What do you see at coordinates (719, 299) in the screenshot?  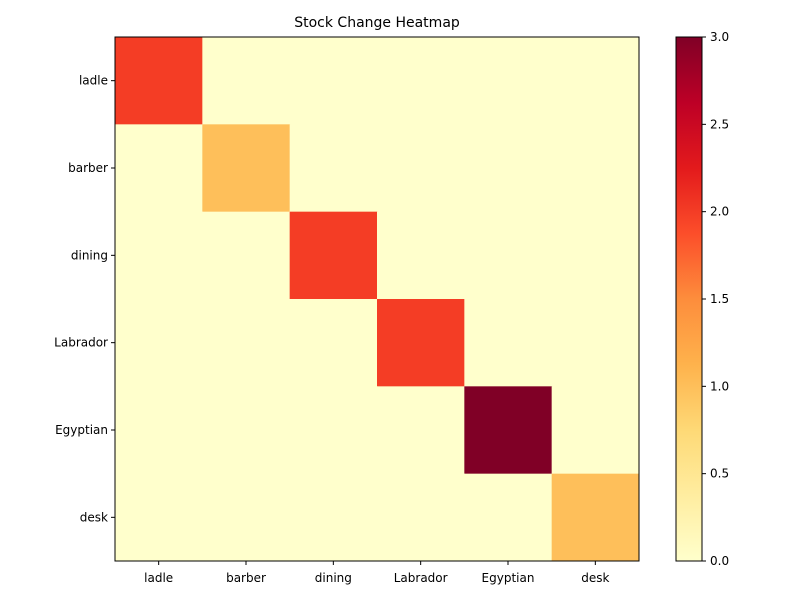 I see `colorbar-tick-label: 1.5` at bounding box center [719, 299].